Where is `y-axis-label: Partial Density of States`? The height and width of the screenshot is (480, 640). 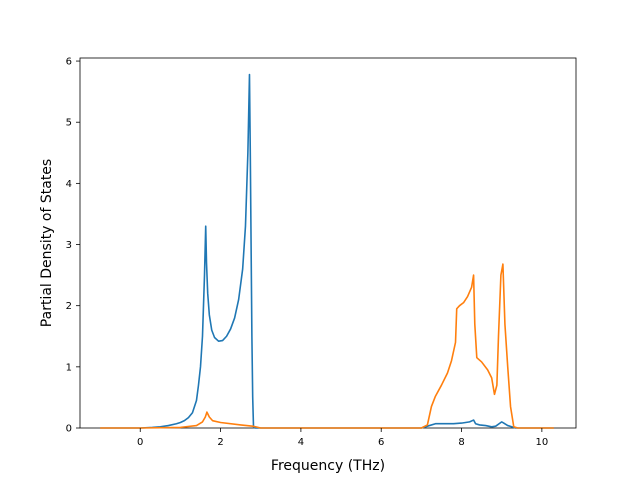
y-axis-label: Partial Density of States is located at coordinates (47, 243).